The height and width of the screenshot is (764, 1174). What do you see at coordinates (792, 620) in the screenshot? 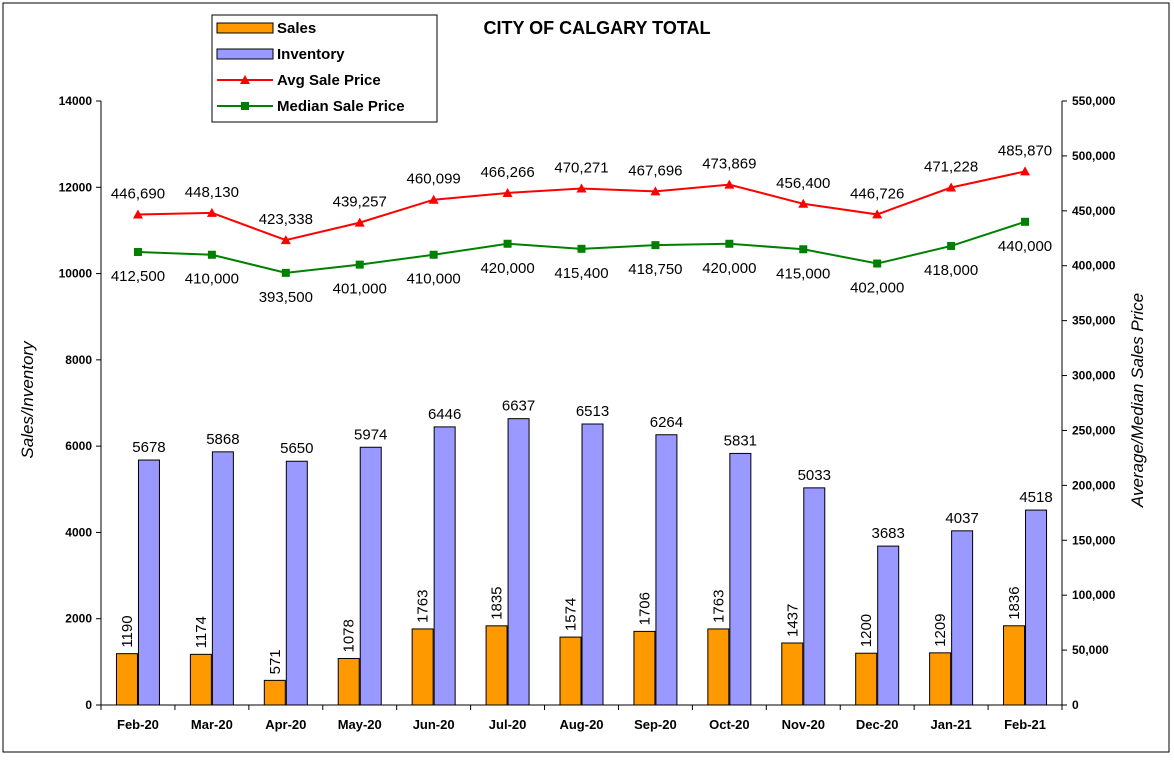
I see `sales-data-label: 1437` at bounding box center [792, 620].